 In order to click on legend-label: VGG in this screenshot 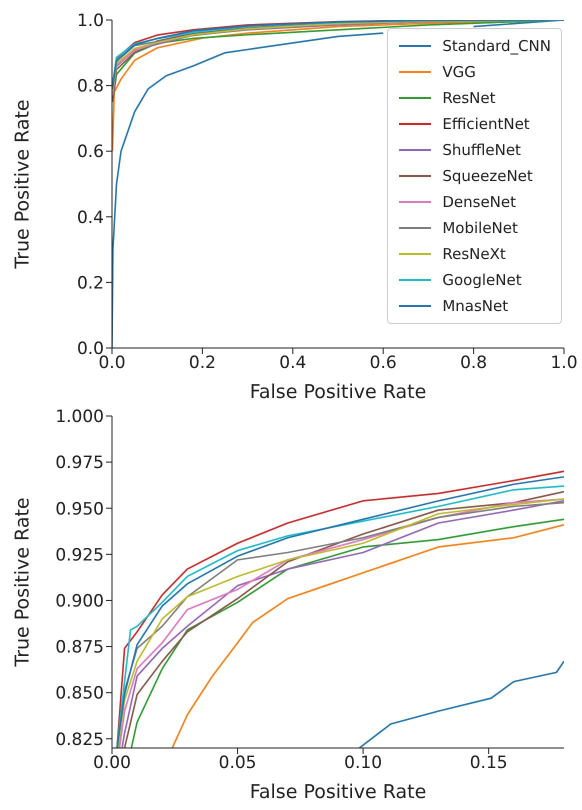, I will do `click(459, 72)`.